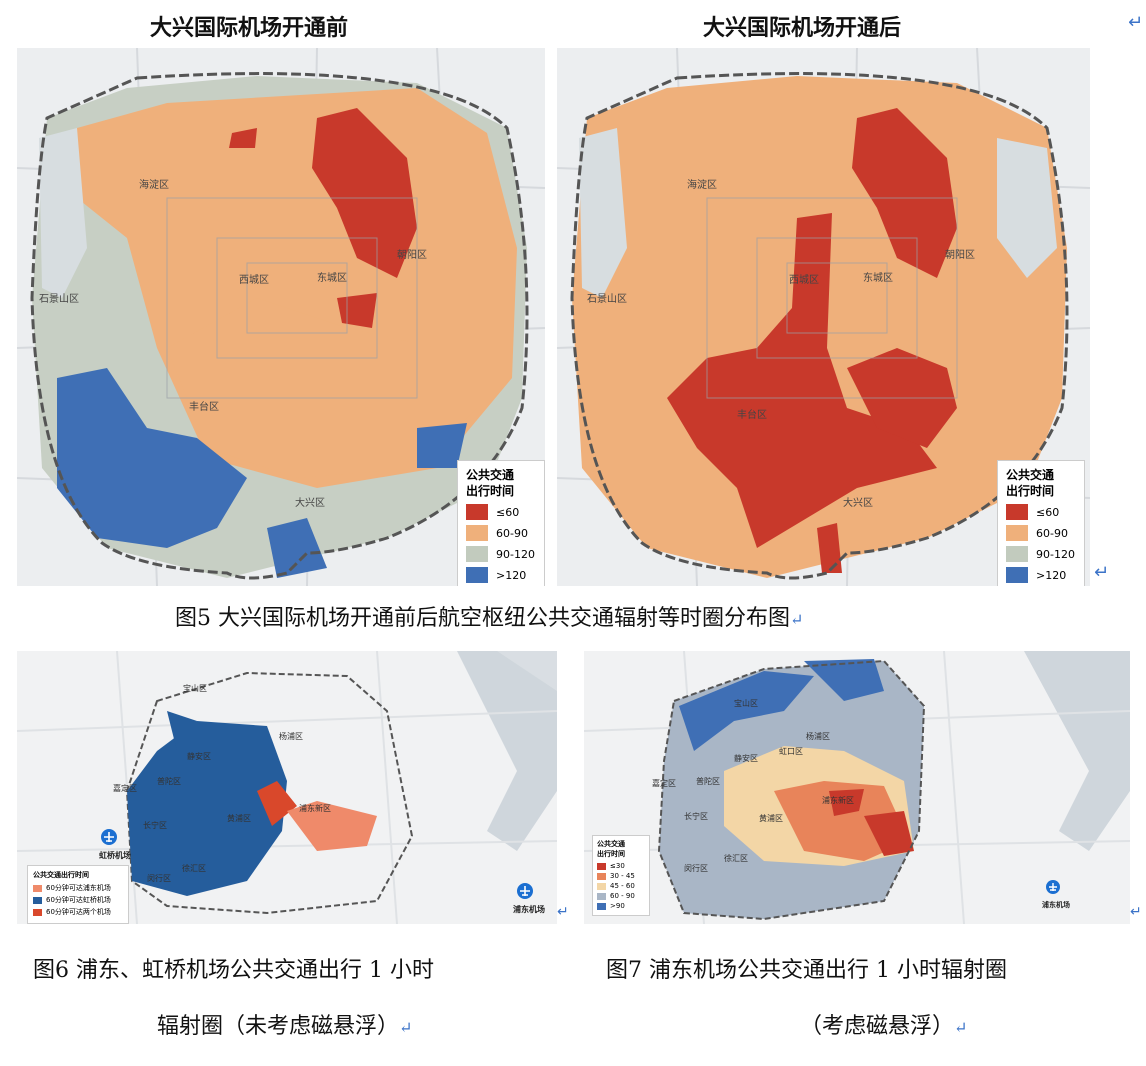 This screenshot has height=1066, width=1146. Describe the element at coordinates (249, 28) in the screenshot. I see `left-map-title: 大兴国际机场开通前` at that location.